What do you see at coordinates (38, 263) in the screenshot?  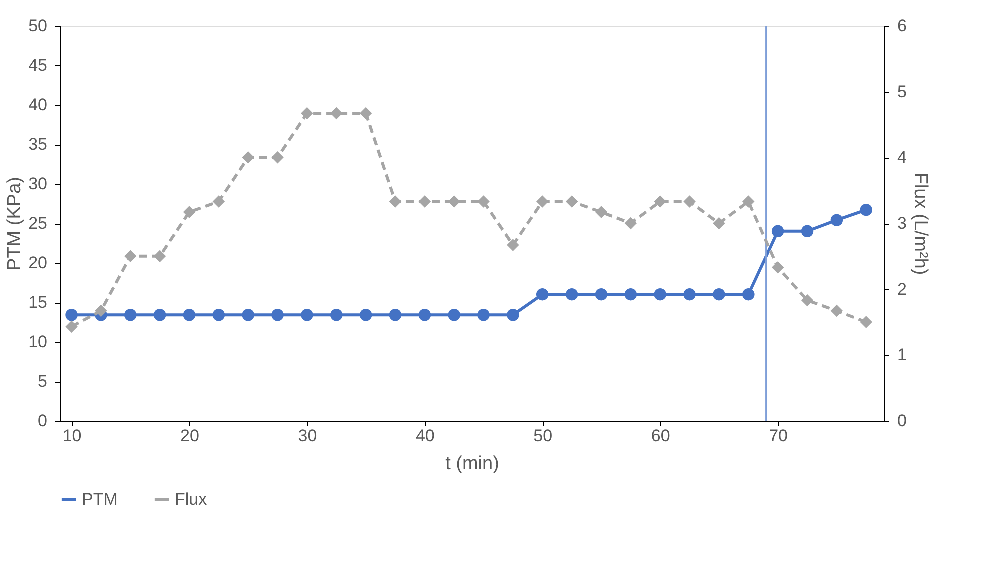 I see `y-tick-label: 20` at bounding box center [38, 263].